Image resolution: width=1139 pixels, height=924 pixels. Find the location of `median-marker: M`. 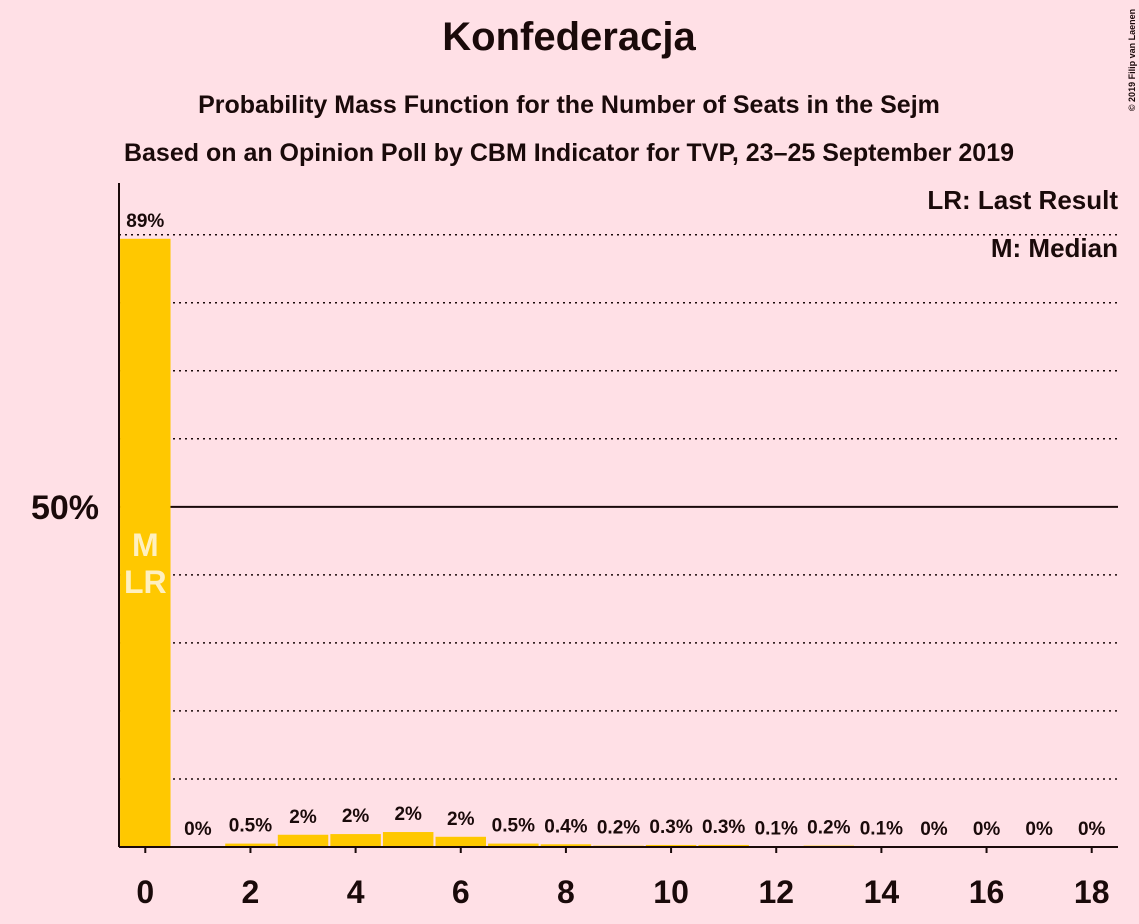

median-marker: M is located at coordinates (145, 545).